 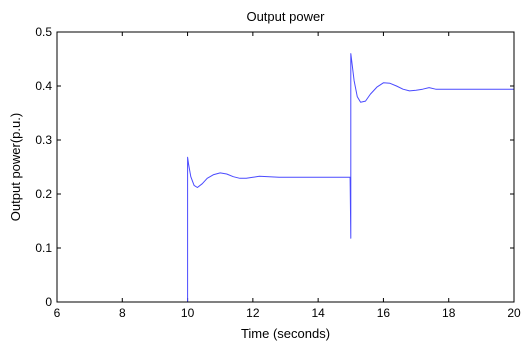 What do you see at coordinates (188, 313) in the screenshot?
I see `x-tick-label: 10` at bounding box center [188, 313].